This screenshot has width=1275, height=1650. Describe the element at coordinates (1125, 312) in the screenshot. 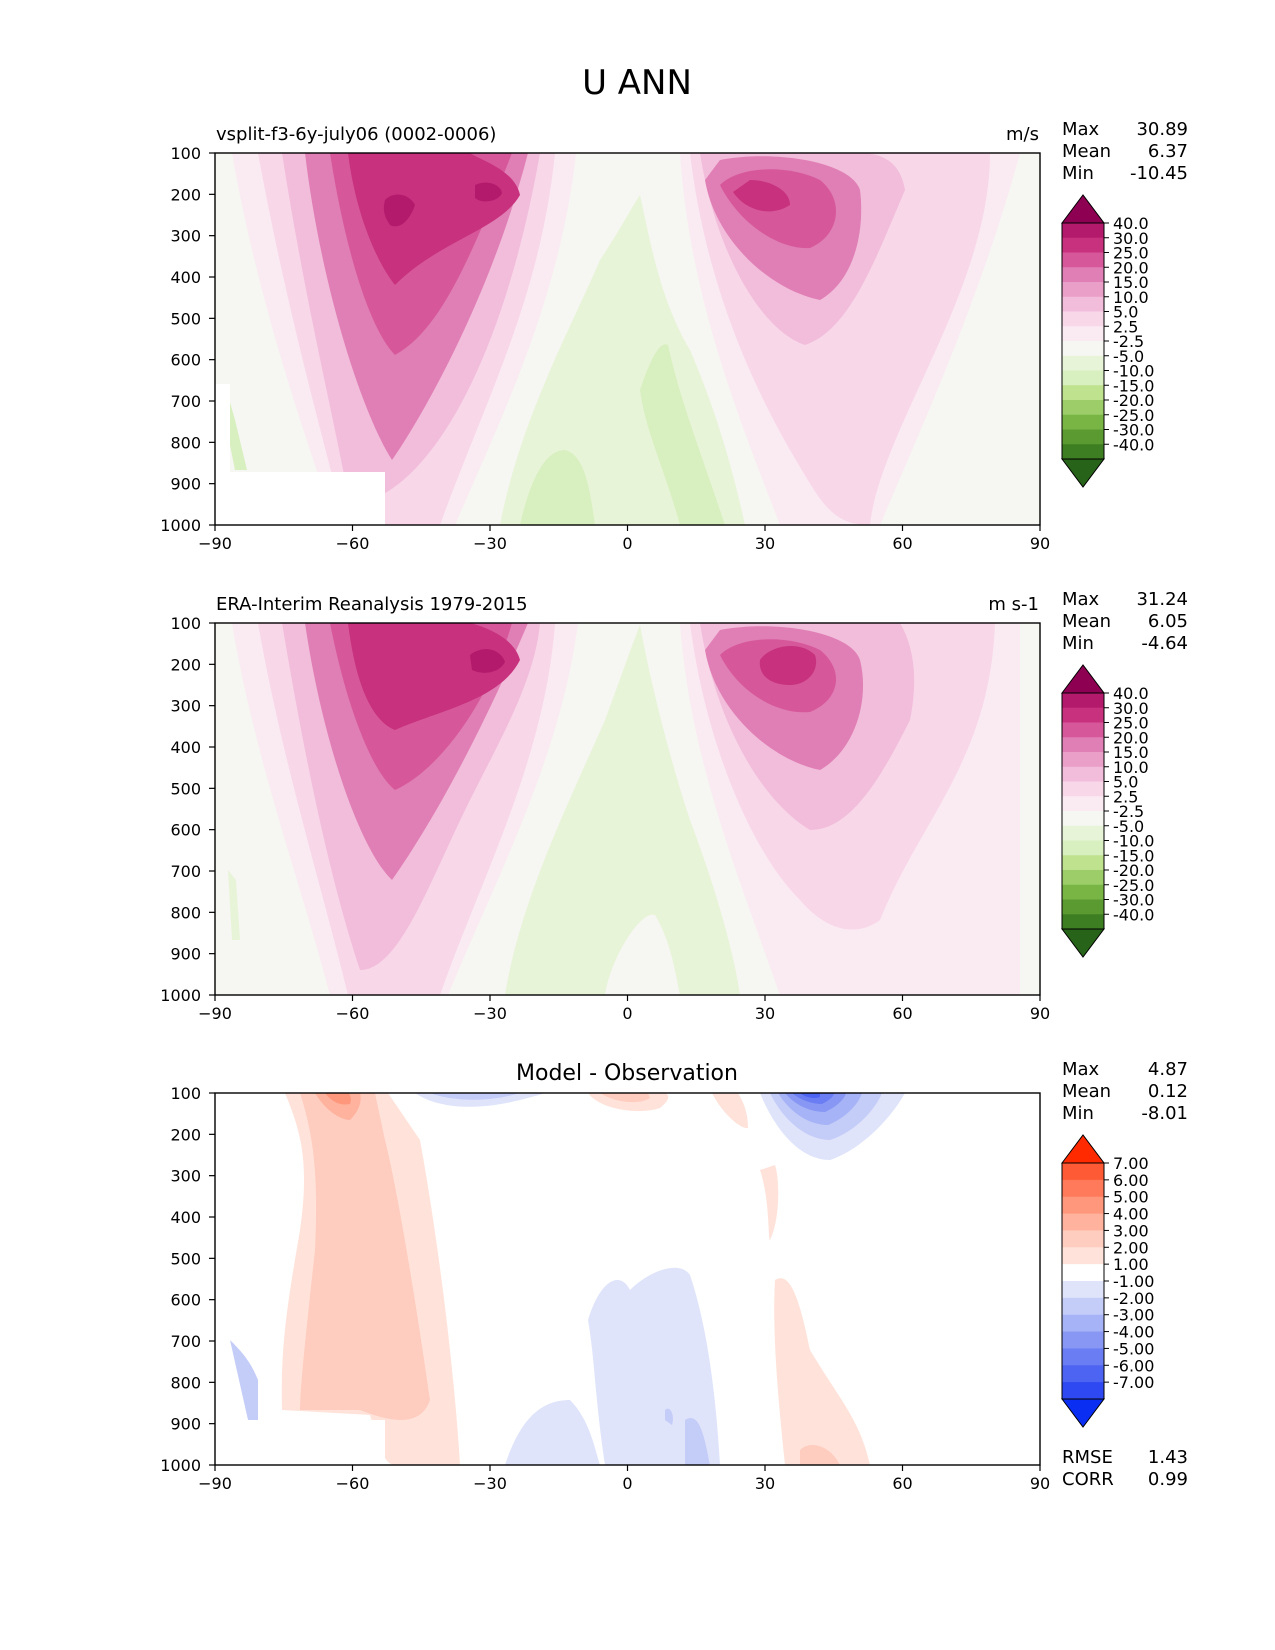

I see `colorbar-label: 5.0` at that location.